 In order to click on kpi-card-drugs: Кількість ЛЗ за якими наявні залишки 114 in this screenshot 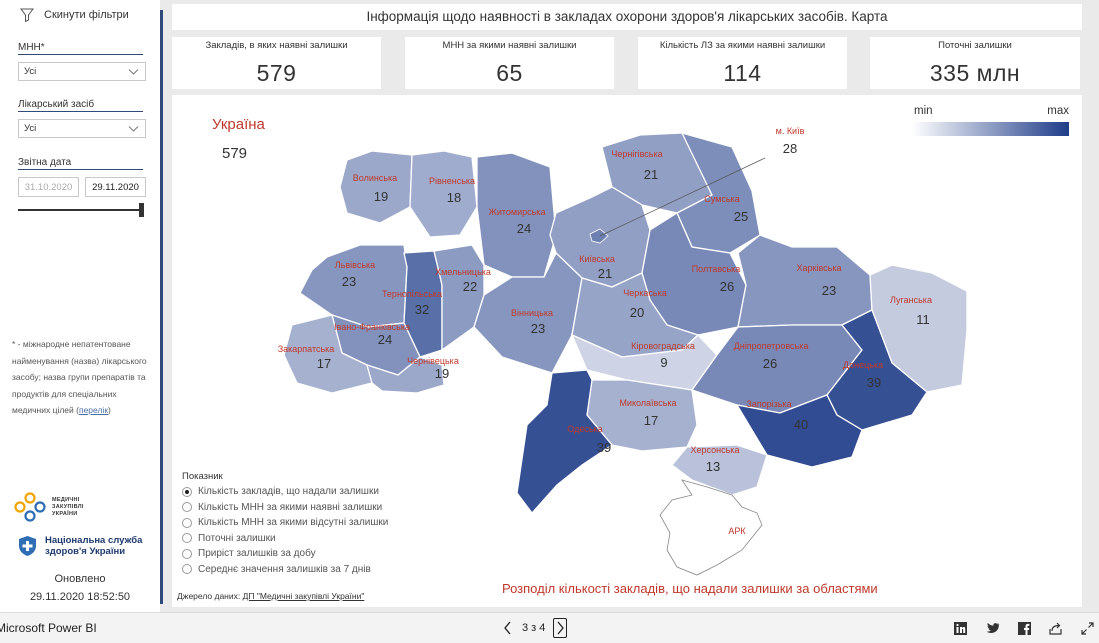, I will do `click(742, 63)`.